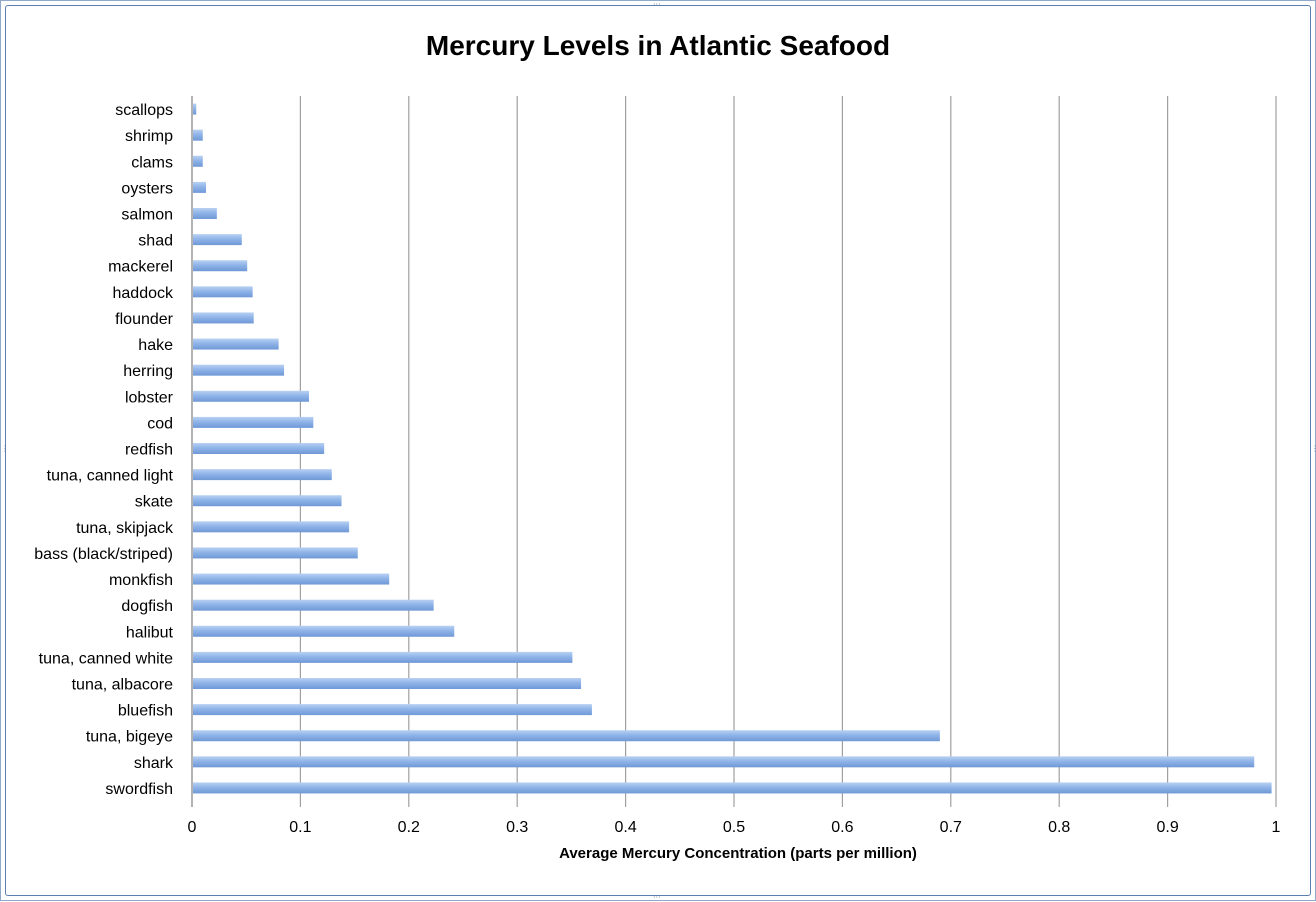 The image size is (1316, 902). What do you see at coordinates (1313, 448) in the screenshot?
I see `resize-handle-right-icon: ⋮` at bounding box center [1313, 448].